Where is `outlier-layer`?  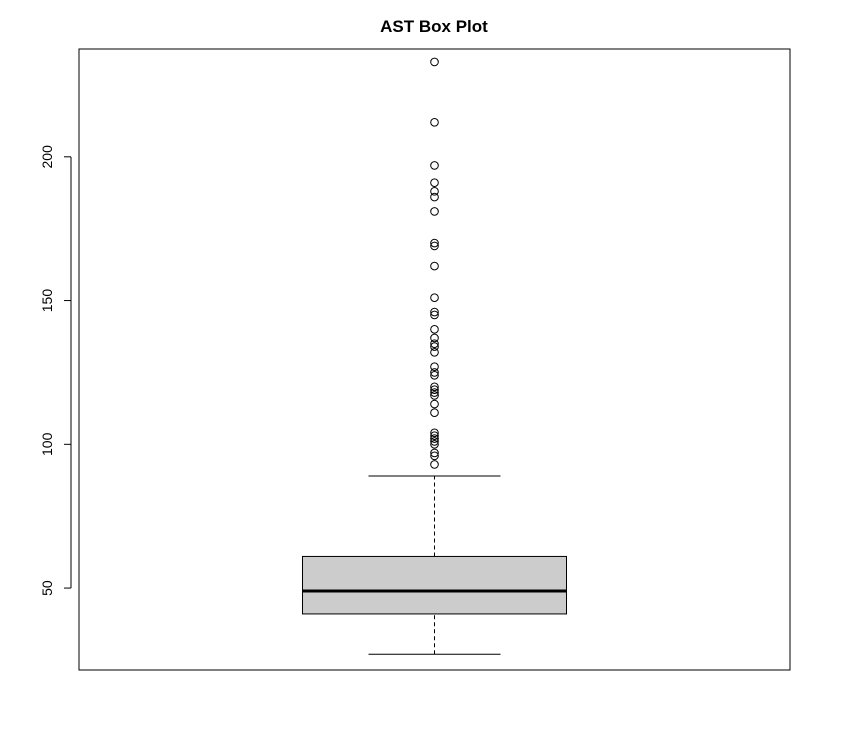 outlier-layer is located at coordinates (434, 263).